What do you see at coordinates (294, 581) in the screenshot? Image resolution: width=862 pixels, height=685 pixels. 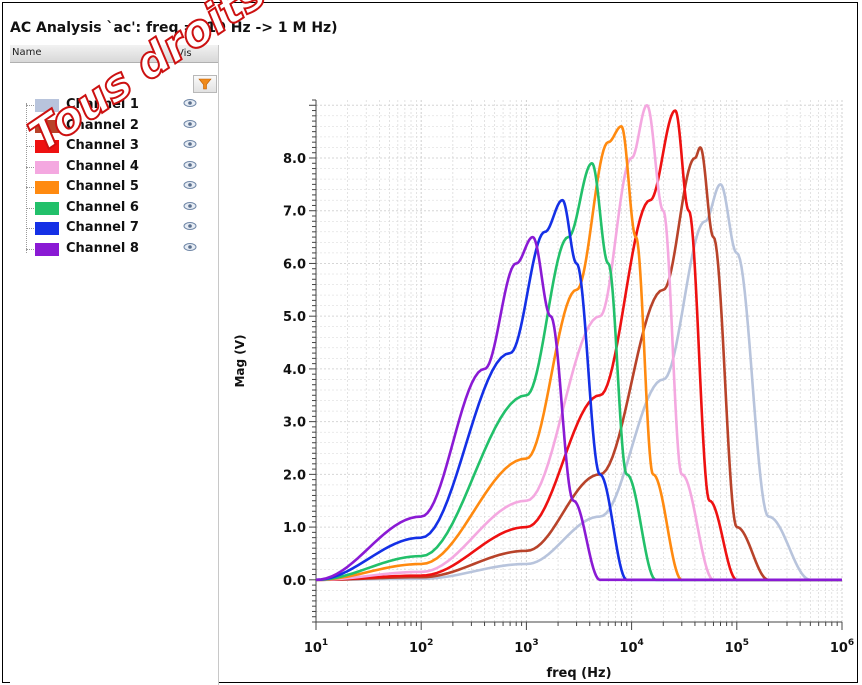 I see `y-tick-label: 0.0` at bounding box center [294, 581].